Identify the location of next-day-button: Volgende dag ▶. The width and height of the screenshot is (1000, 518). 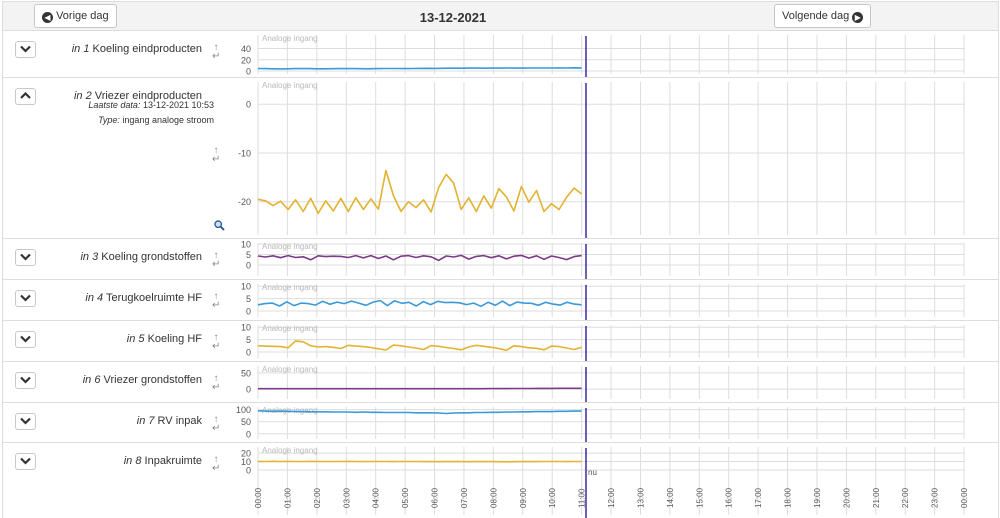
(823, 16).